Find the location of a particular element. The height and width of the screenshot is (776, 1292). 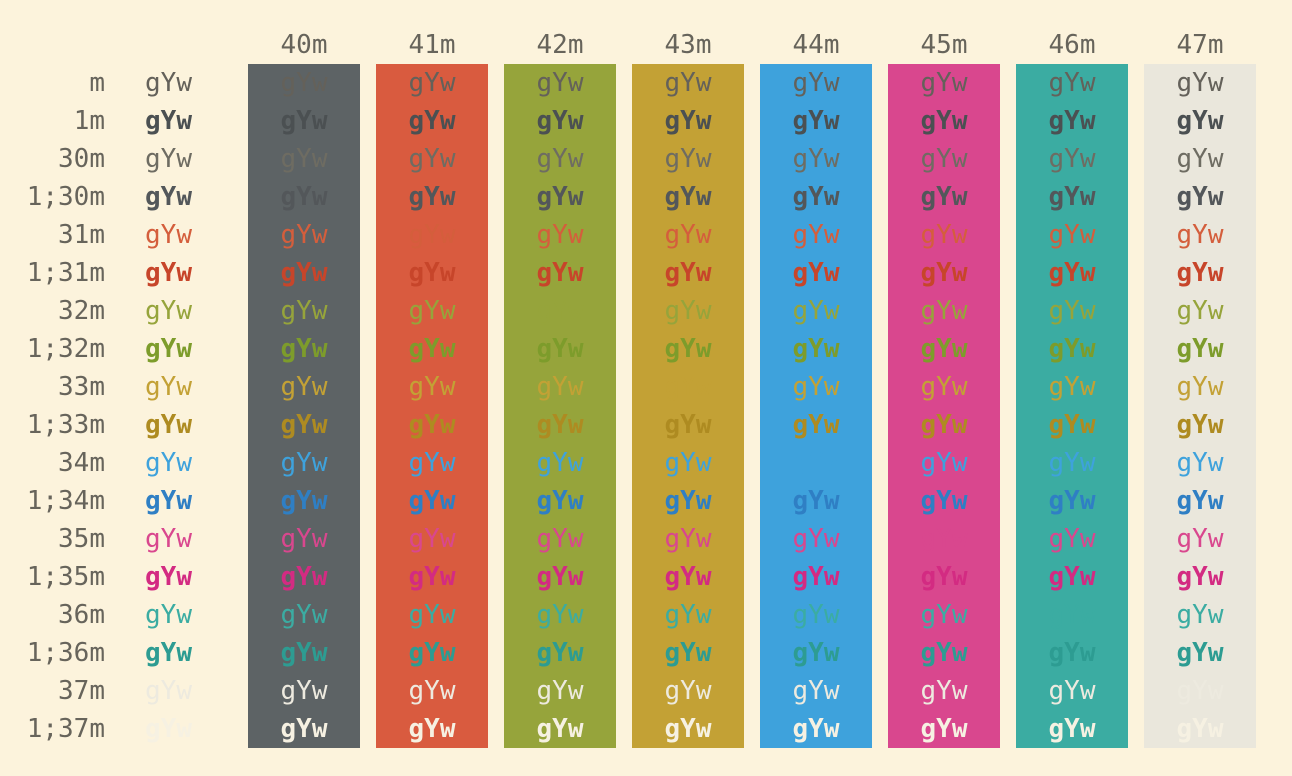

bg-col-header: 46m is located at coordinates (1072, 45).